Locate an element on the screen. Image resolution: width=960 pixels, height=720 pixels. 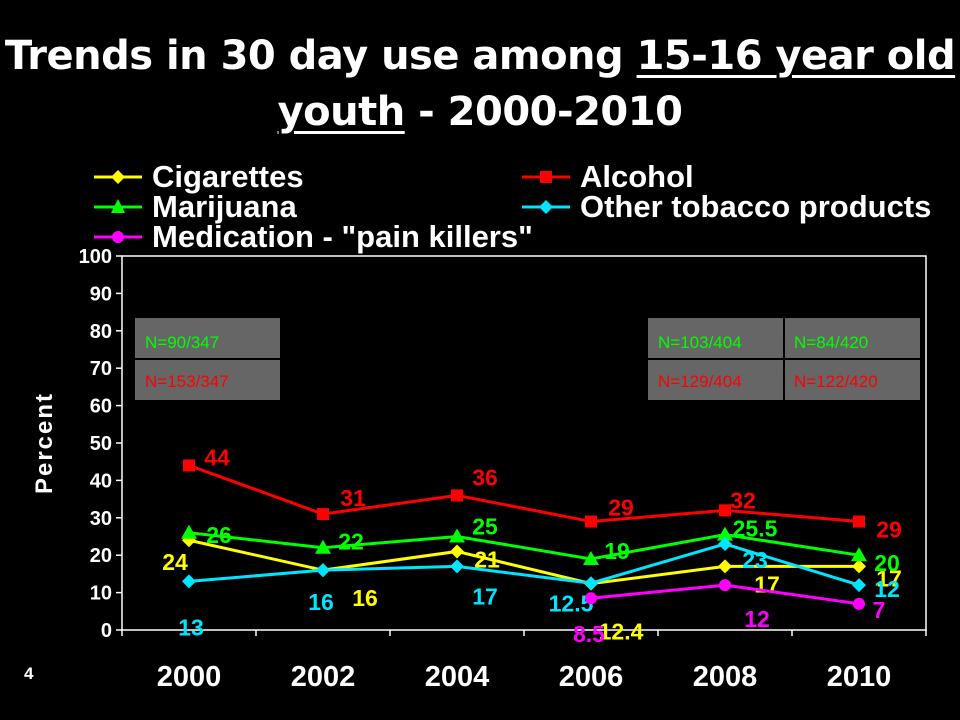
n-box-marijuana-count: N=84/420 is located at coordinates (831, 342).